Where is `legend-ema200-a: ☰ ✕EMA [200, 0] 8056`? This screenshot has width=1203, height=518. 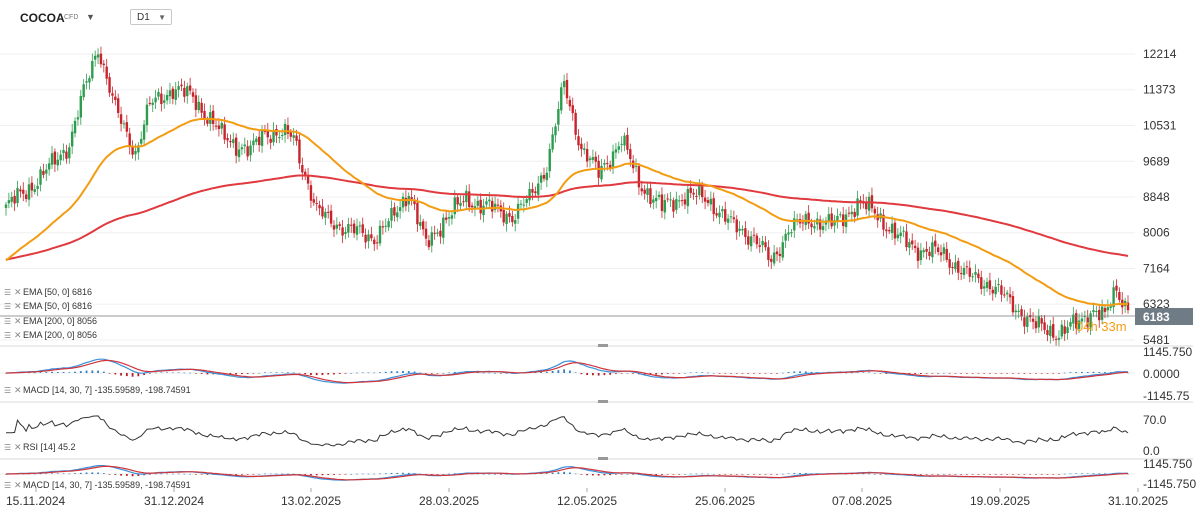 legend-ema200-a: ☰ ✕EMA [200, 0] 8056 is located at coordinates (50, 321).